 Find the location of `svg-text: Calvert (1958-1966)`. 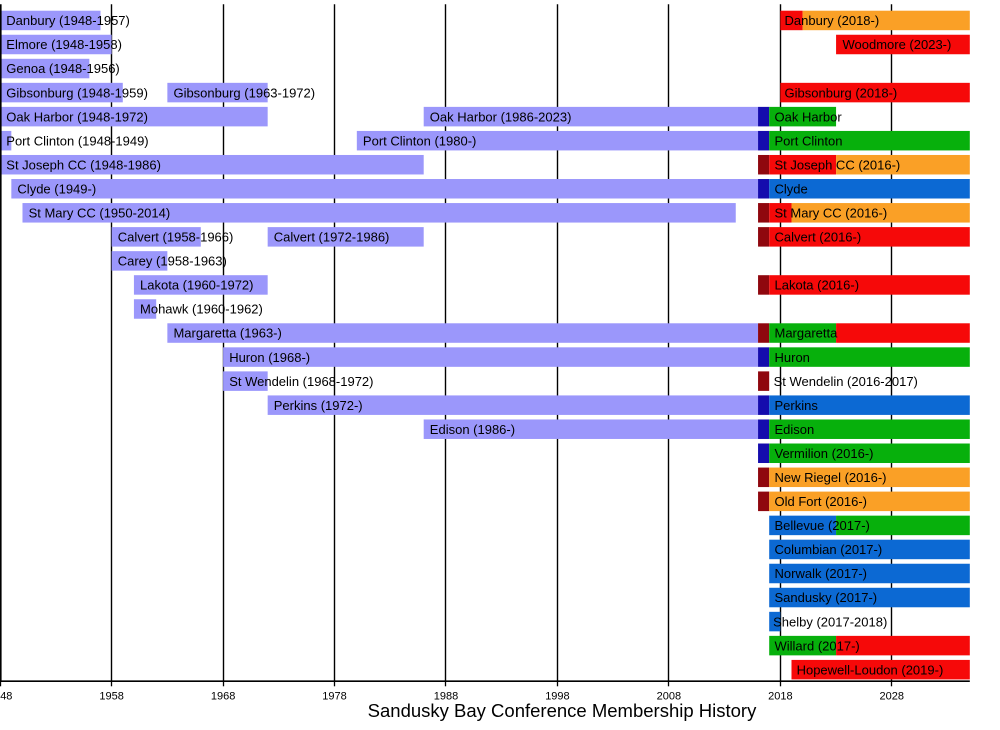

svg-text: Calvert (1958-1966) is located at coordinates (176, 237).